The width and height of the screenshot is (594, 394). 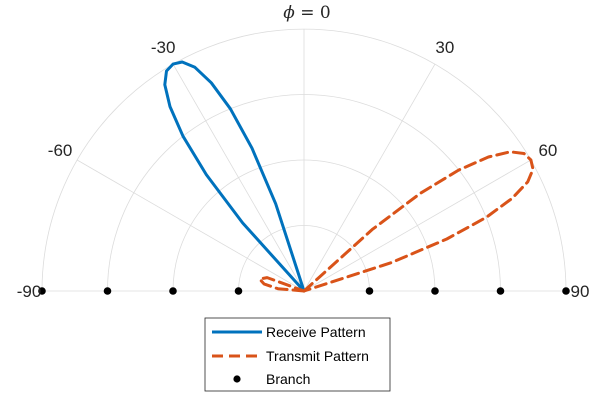 I want to click on theta-tick-label: -60, so click(x=60, y=150).